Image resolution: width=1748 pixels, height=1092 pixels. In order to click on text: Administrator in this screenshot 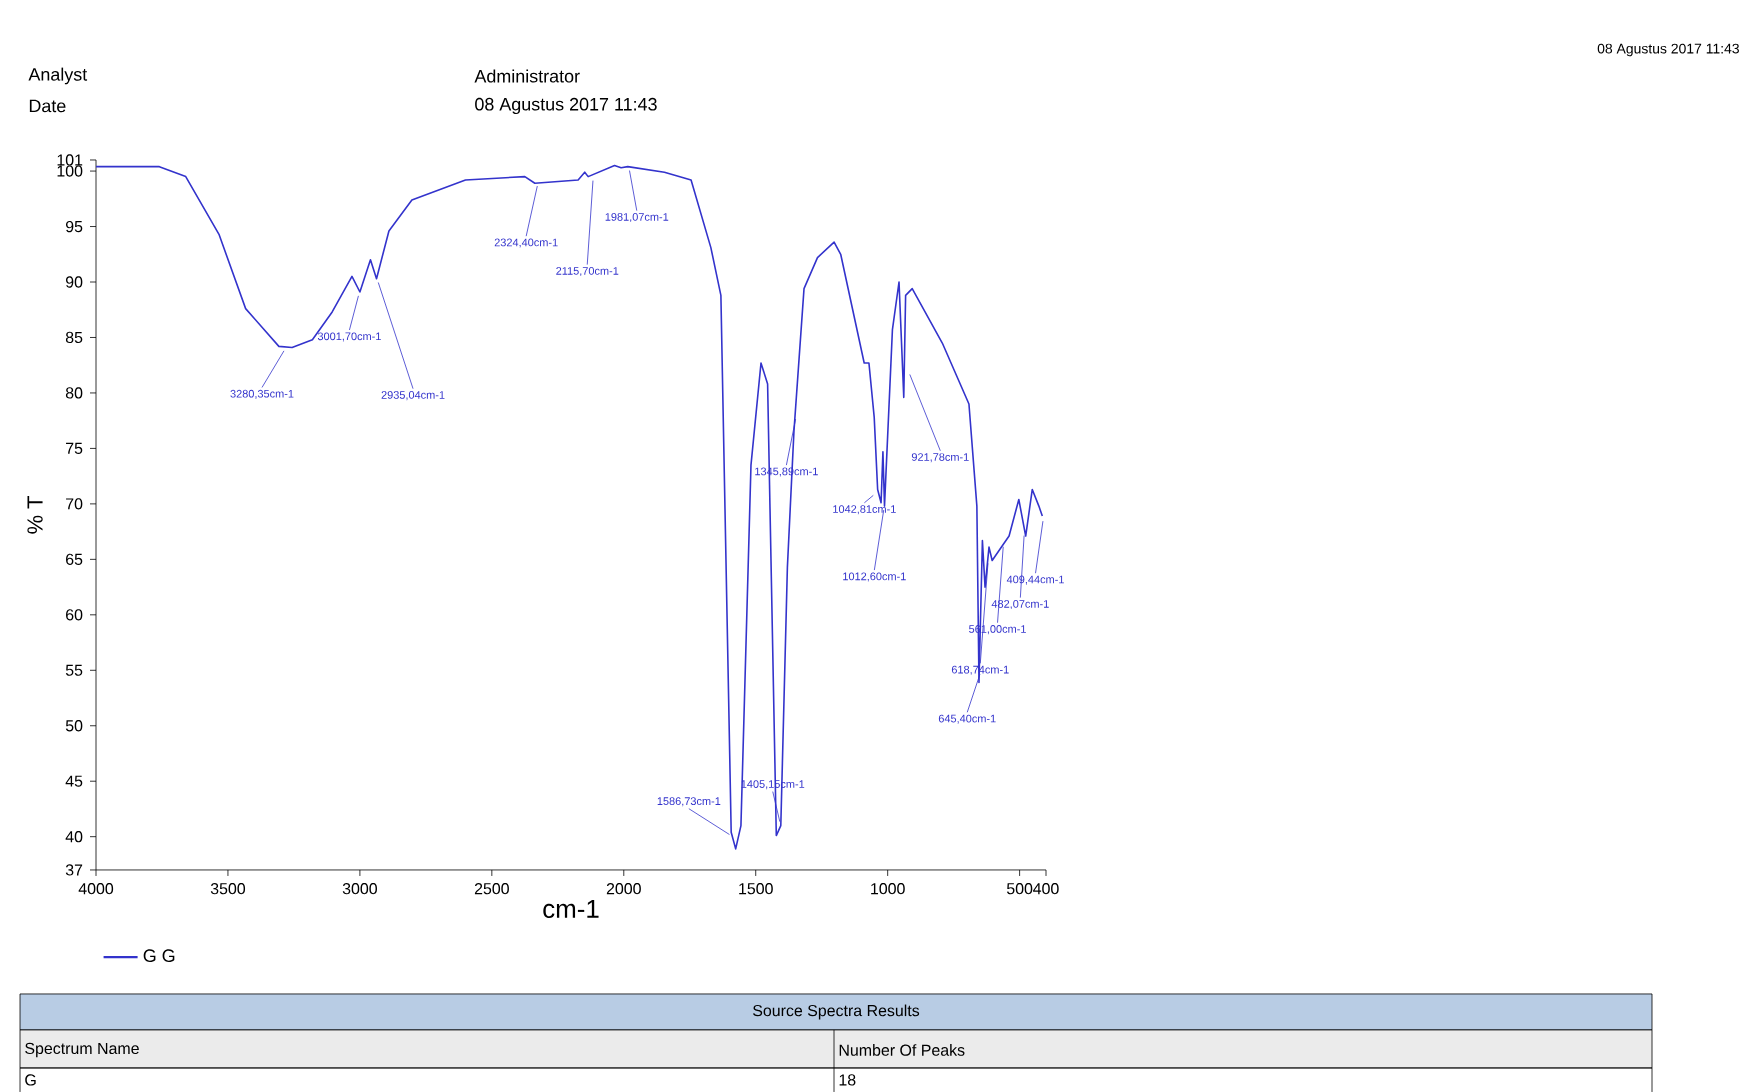, I will do `click(527, 76)`.